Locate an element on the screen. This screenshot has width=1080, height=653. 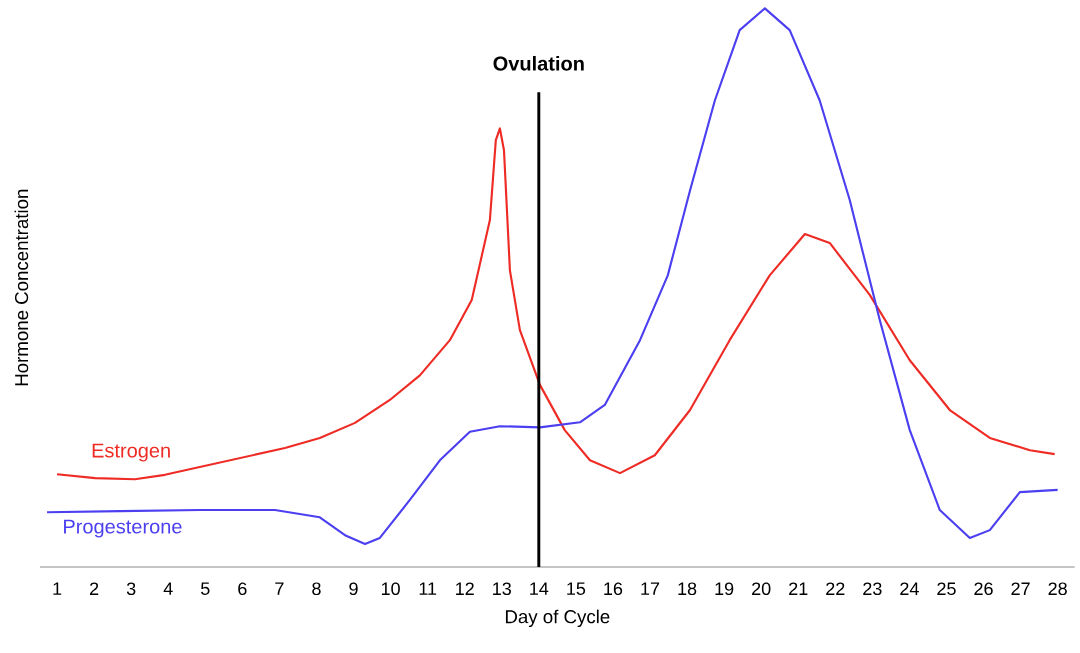
x-tick-label: 5 is located at coordinates (205, 588).